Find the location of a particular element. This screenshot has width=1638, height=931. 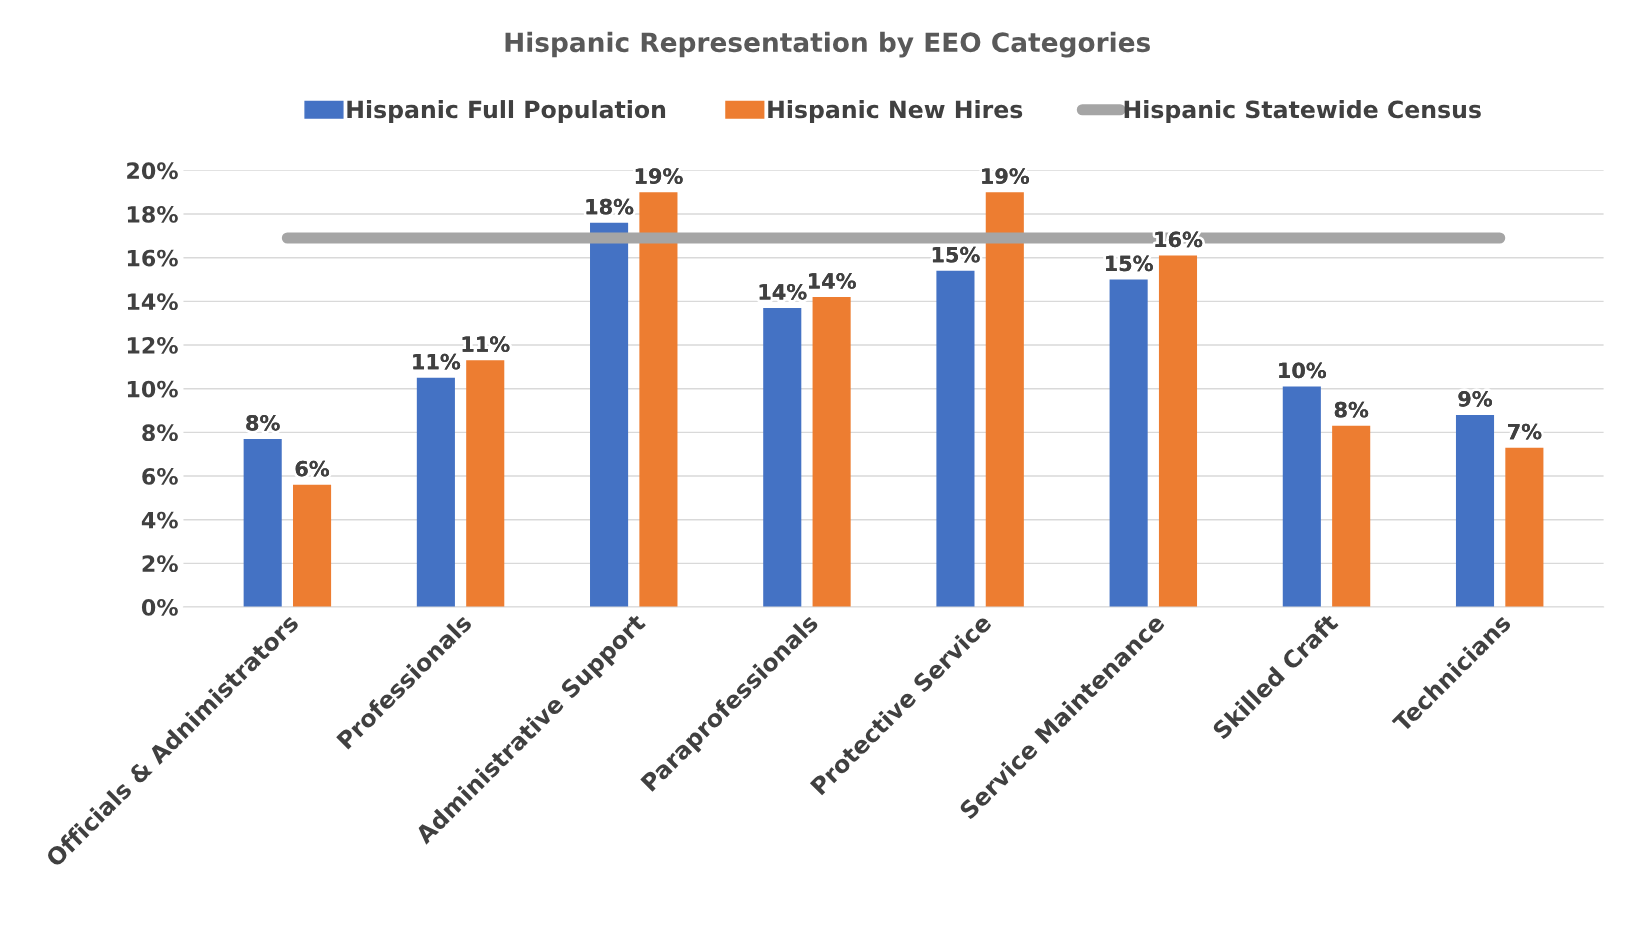

y-tick-label: 12% is located at coordinates (152, 345).